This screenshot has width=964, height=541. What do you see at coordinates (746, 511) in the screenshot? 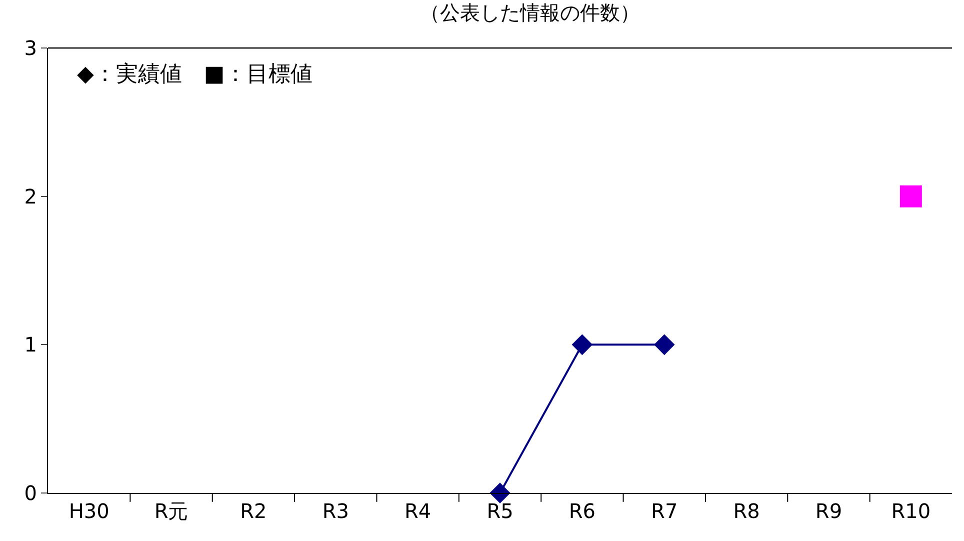
I see `x-tick-label: R8` at bounding box center [746, 511].